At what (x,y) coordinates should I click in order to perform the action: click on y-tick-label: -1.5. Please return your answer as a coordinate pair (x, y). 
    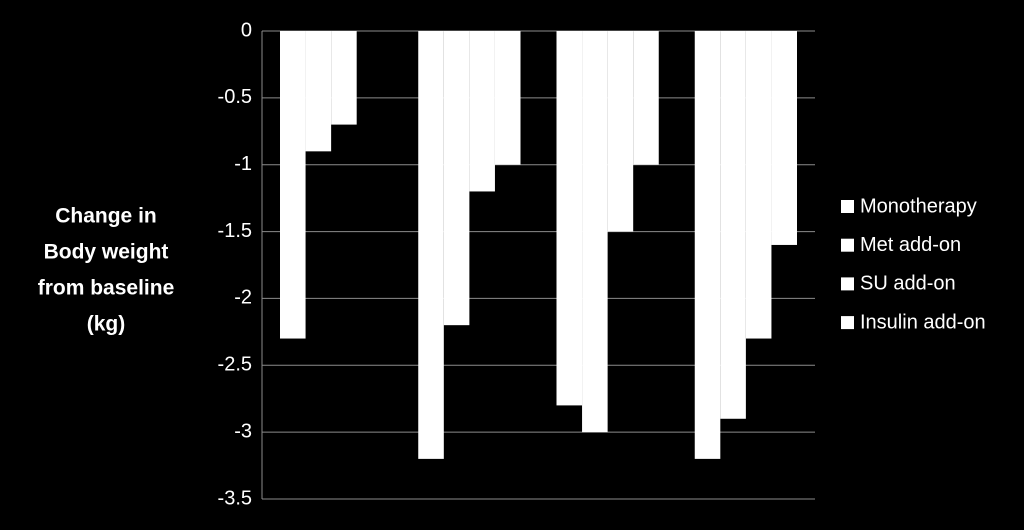
    Looking at the image, I should click on (235, 231).